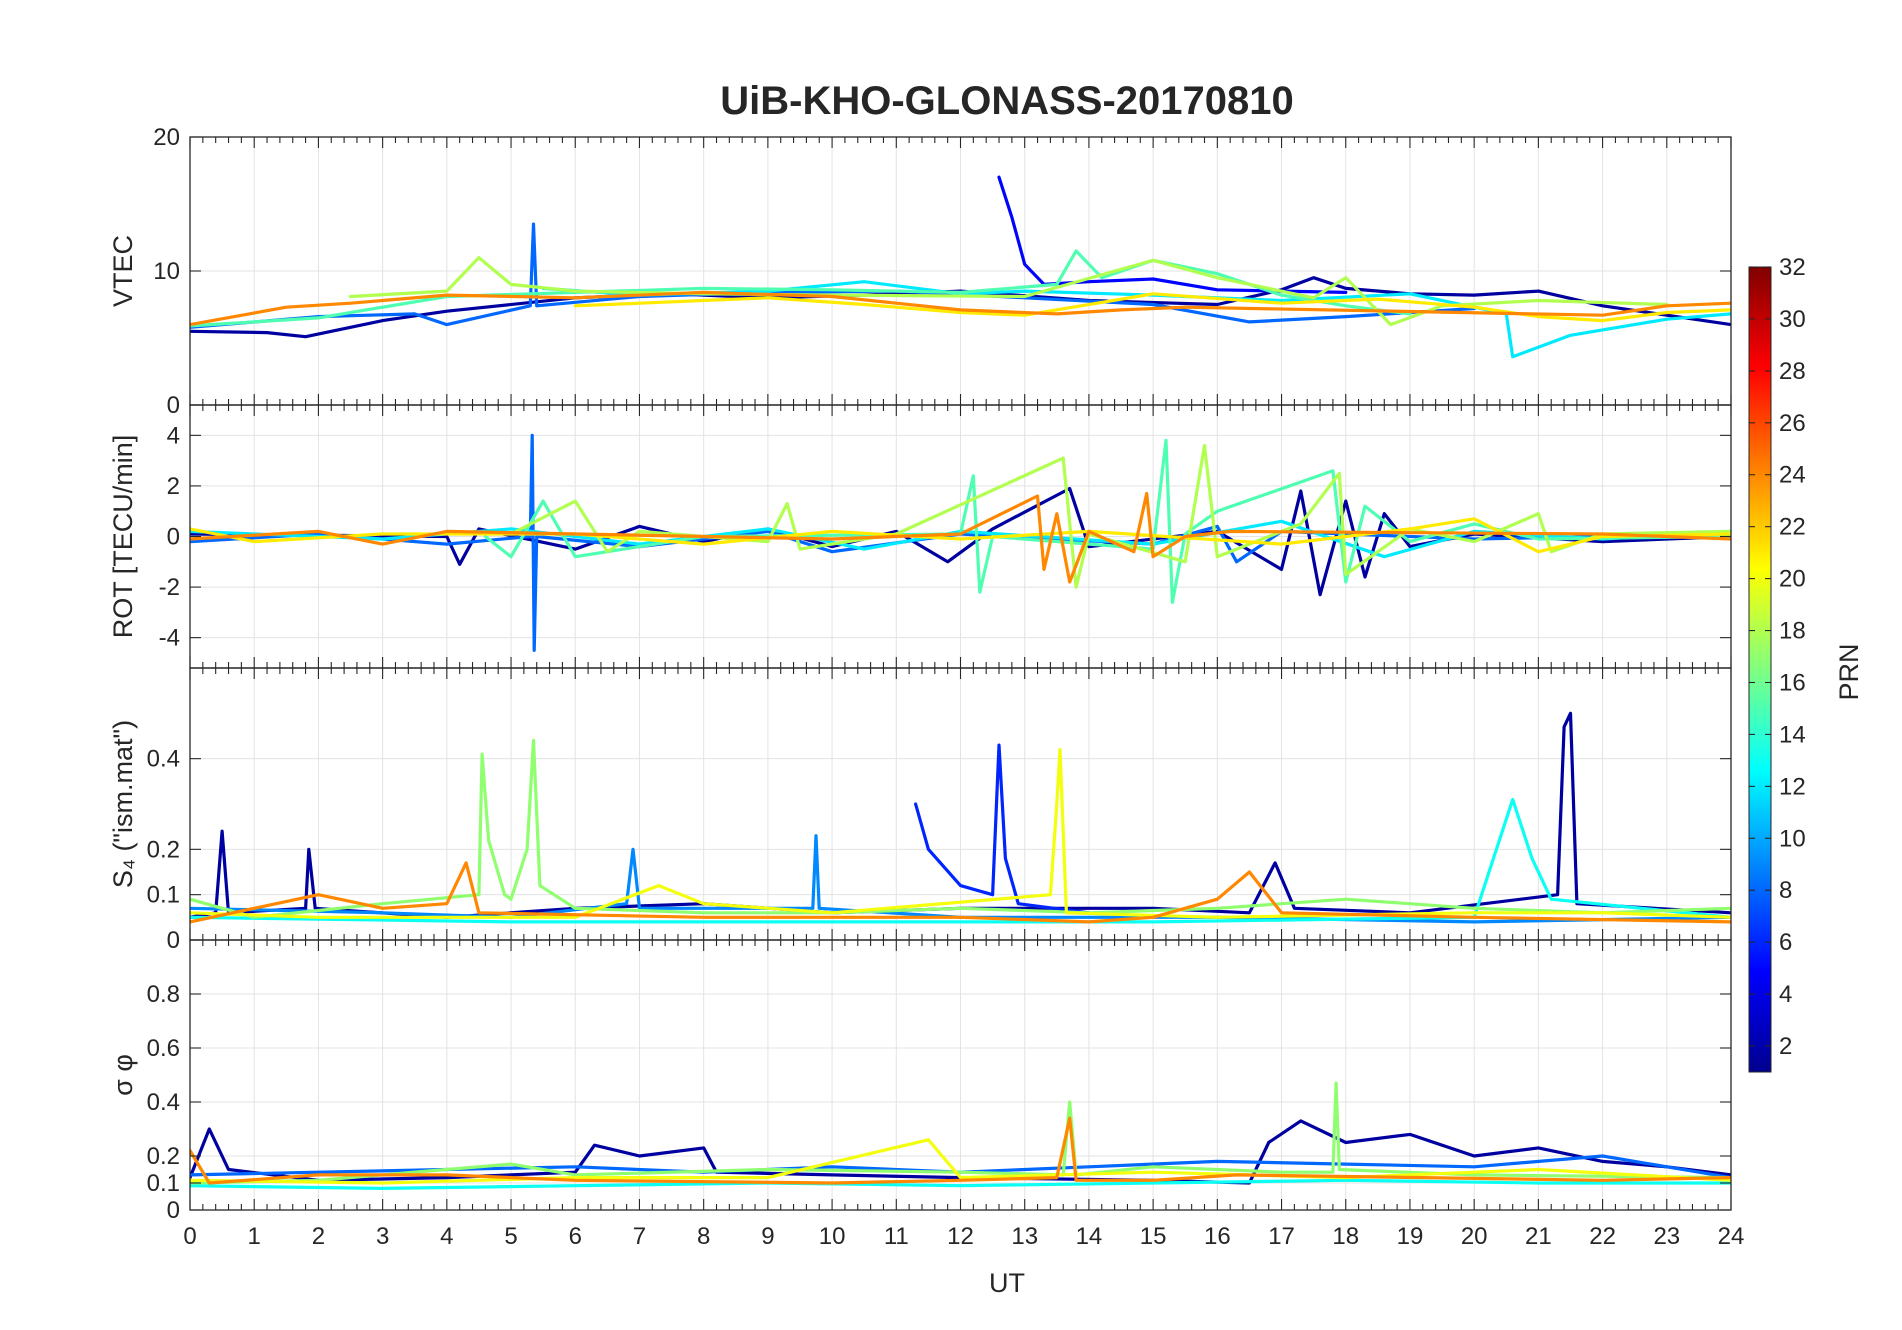 The image size is (1902, 1330). What do you see at coordinates (1024, 1236) in the screenshot?
I see `x-tick-label: 13` at bounding box center [1024, 1236].